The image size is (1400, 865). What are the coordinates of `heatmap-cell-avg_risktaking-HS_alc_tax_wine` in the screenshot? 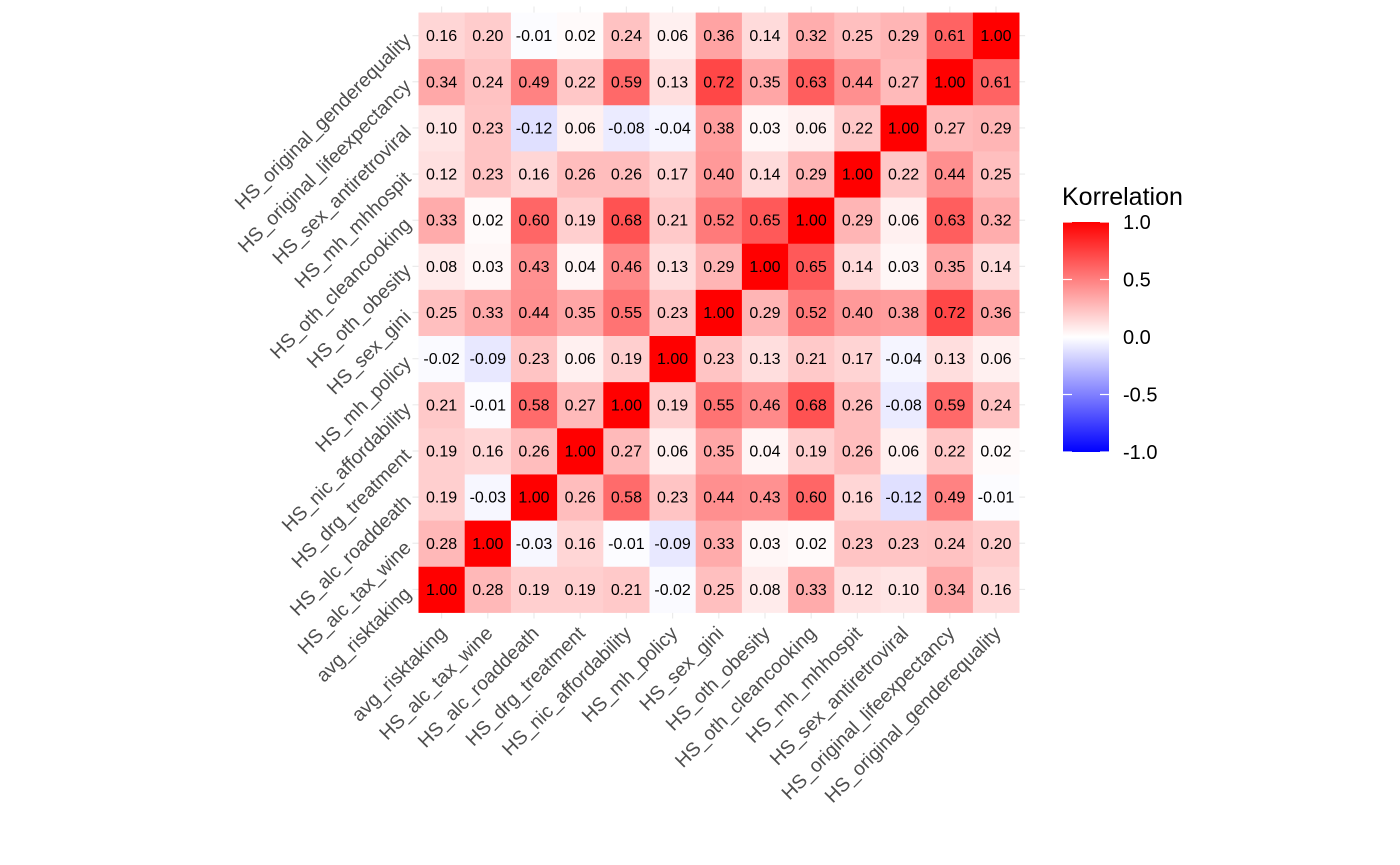 It's located at (442, 543).